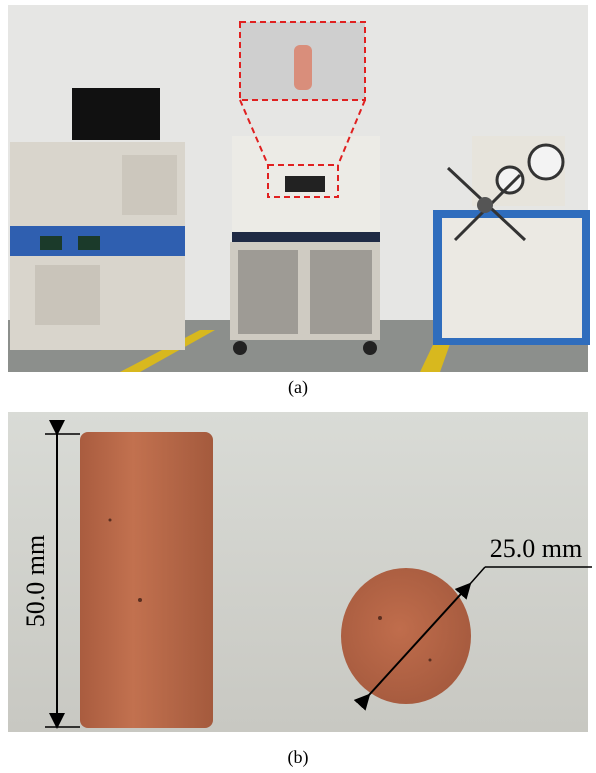  I want to click on caption: (b), so click(298, 757).